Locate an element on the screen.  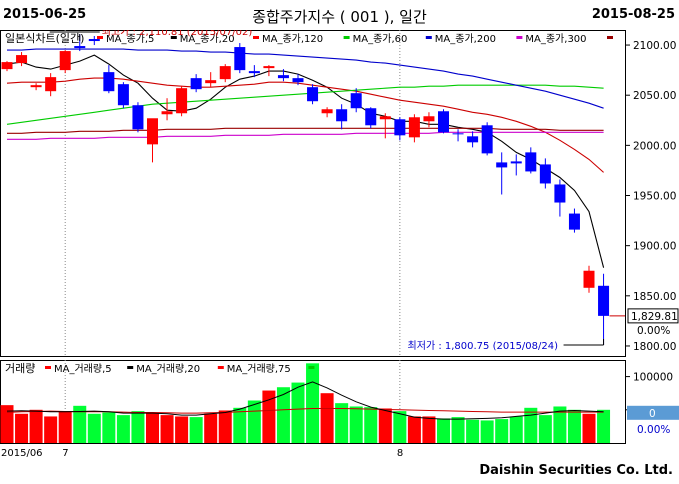
ma-line-MA_종가,300 is located at coordinates (305, 135).